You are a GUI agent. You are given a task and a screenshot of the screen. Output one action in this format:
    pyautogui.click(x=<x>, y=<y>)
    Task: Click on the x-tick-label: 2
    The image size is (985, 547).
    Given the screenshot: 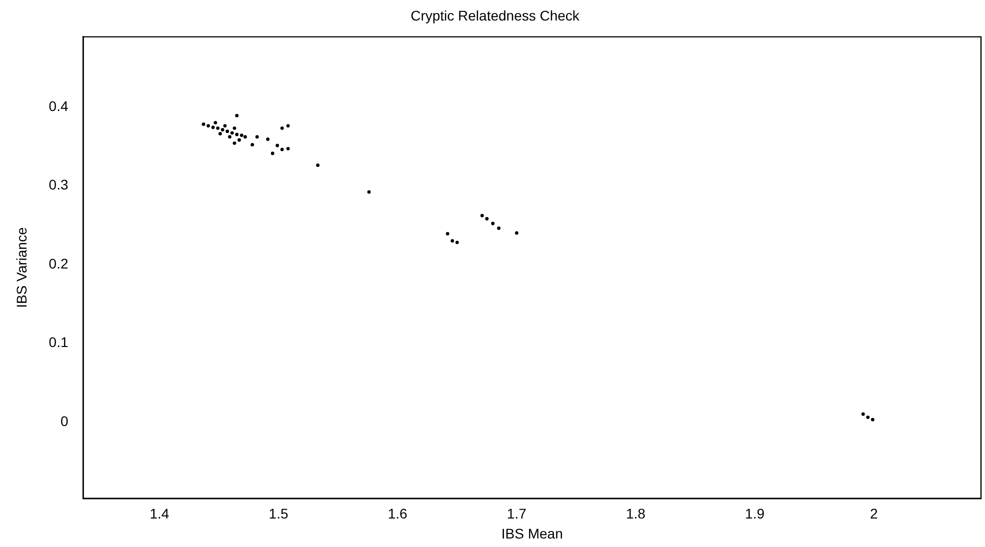 What is the action you would take?
    pyautogui.click(x=874, y=514)
    